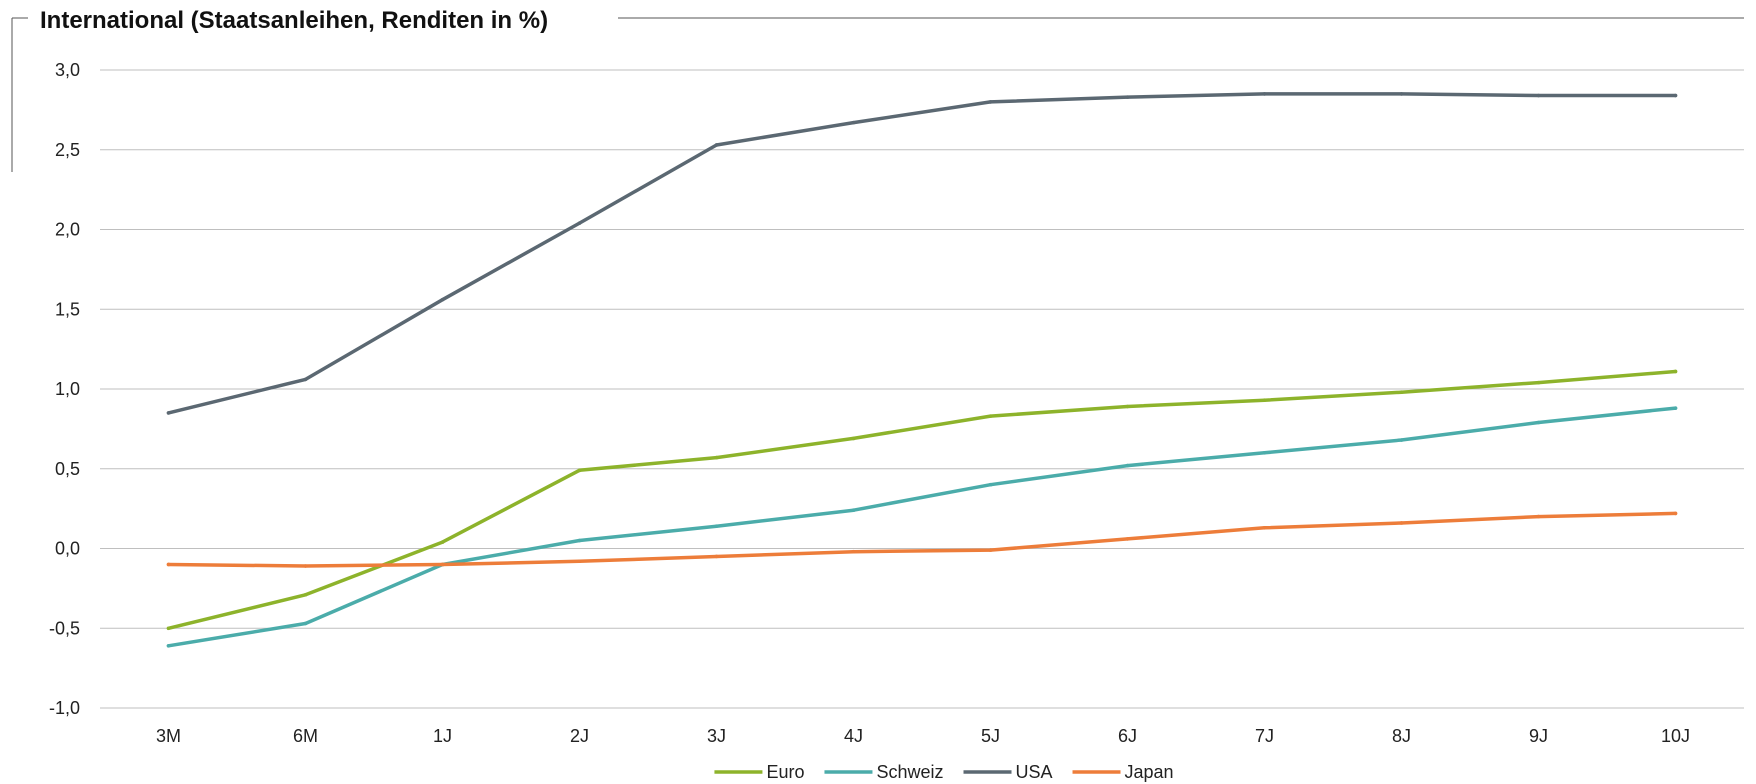 The image size is (1756, 784). What do you see at coordinates (1127, 736) in the screenshot?
I see `x-tick-label: 6J` at bounding box center [1127, 736].